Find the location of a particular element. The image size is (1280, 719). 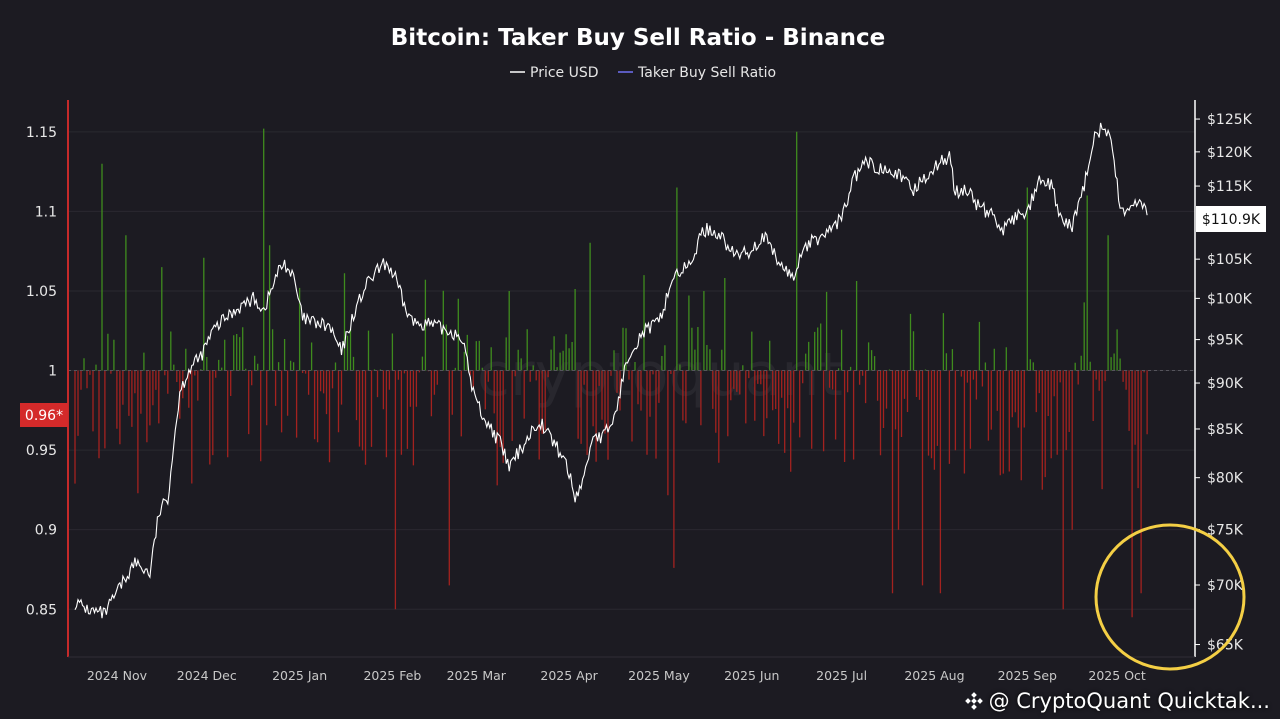

x-tick-label: 2025 Jun is located at coordinates (751, 675).